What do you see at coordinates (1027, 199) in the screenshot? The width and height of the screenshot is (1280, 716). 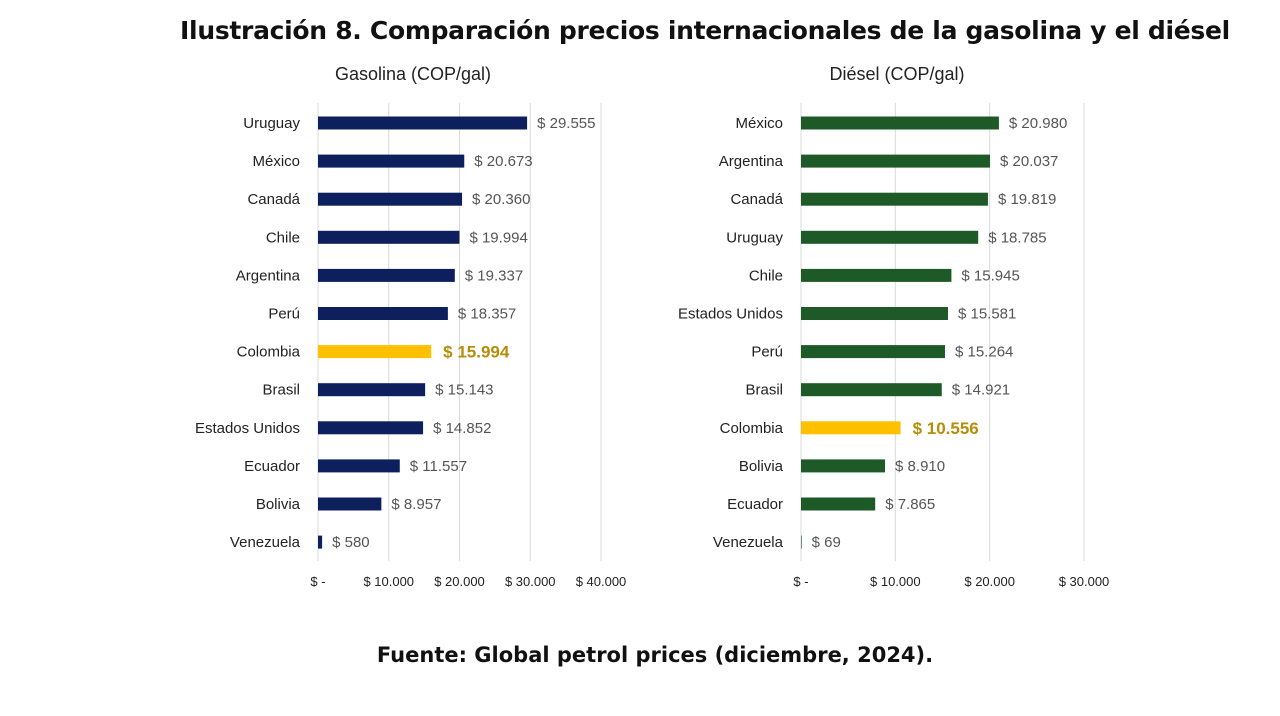 I see `diesel-value-label-canada: $ 19.819` at bounding box center [1027, 199].